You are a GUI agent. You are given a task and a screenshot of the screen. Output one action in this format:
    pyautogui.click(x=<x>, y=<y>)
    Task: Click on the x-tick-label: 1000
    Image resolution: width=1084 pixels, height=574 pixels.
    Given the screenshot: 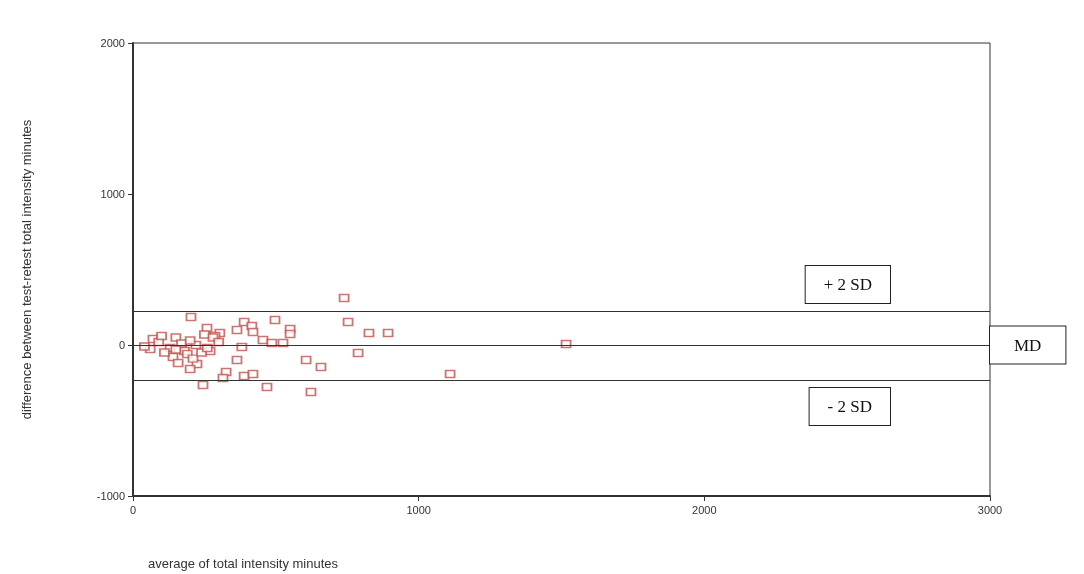 What is the action you would take?
    pyautogui.click(x=418, y=509)
    